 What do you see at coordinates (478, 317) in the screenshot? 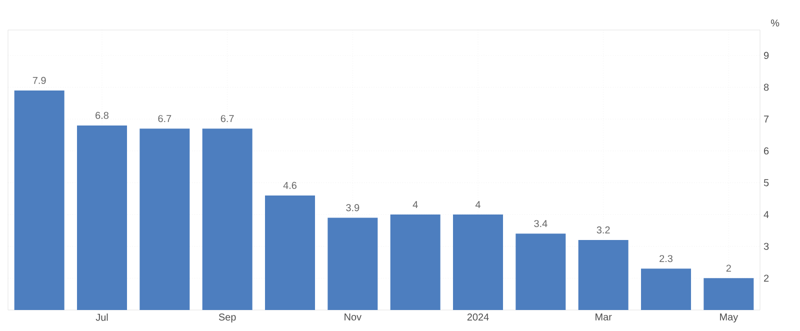
I see `x-tick-label: 2024` at bounding box center [478, 317].